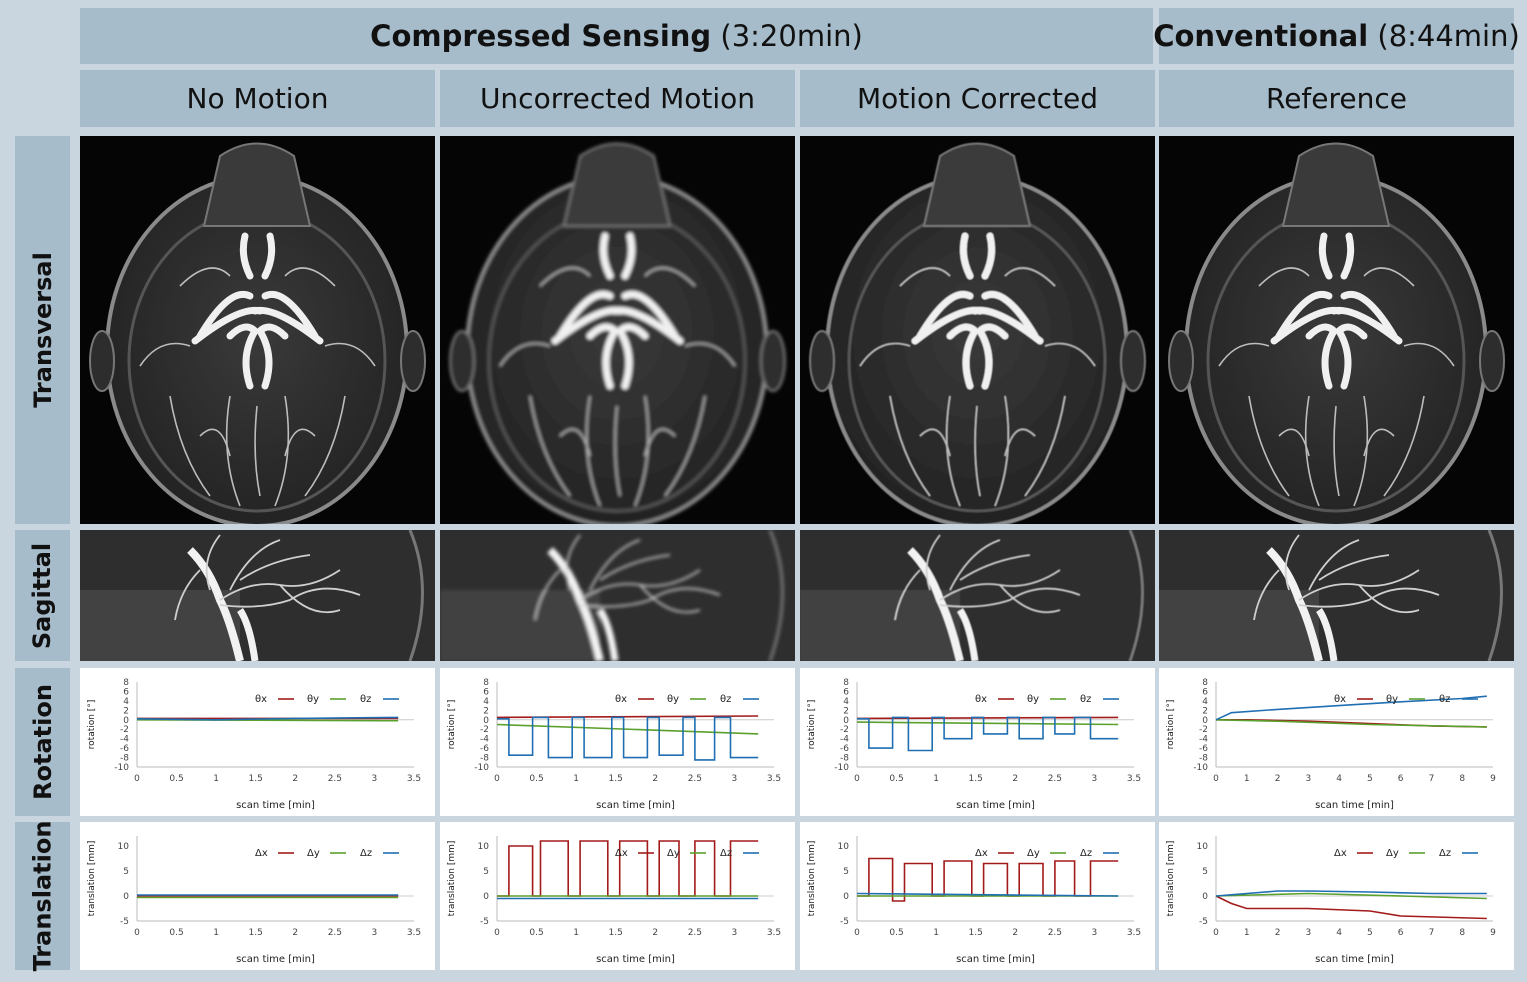 This screenshot has width=1527, height=982. Describe the element at coordinates (1351, 893) in the screenshot. I see `series-line-Δz` at that location.